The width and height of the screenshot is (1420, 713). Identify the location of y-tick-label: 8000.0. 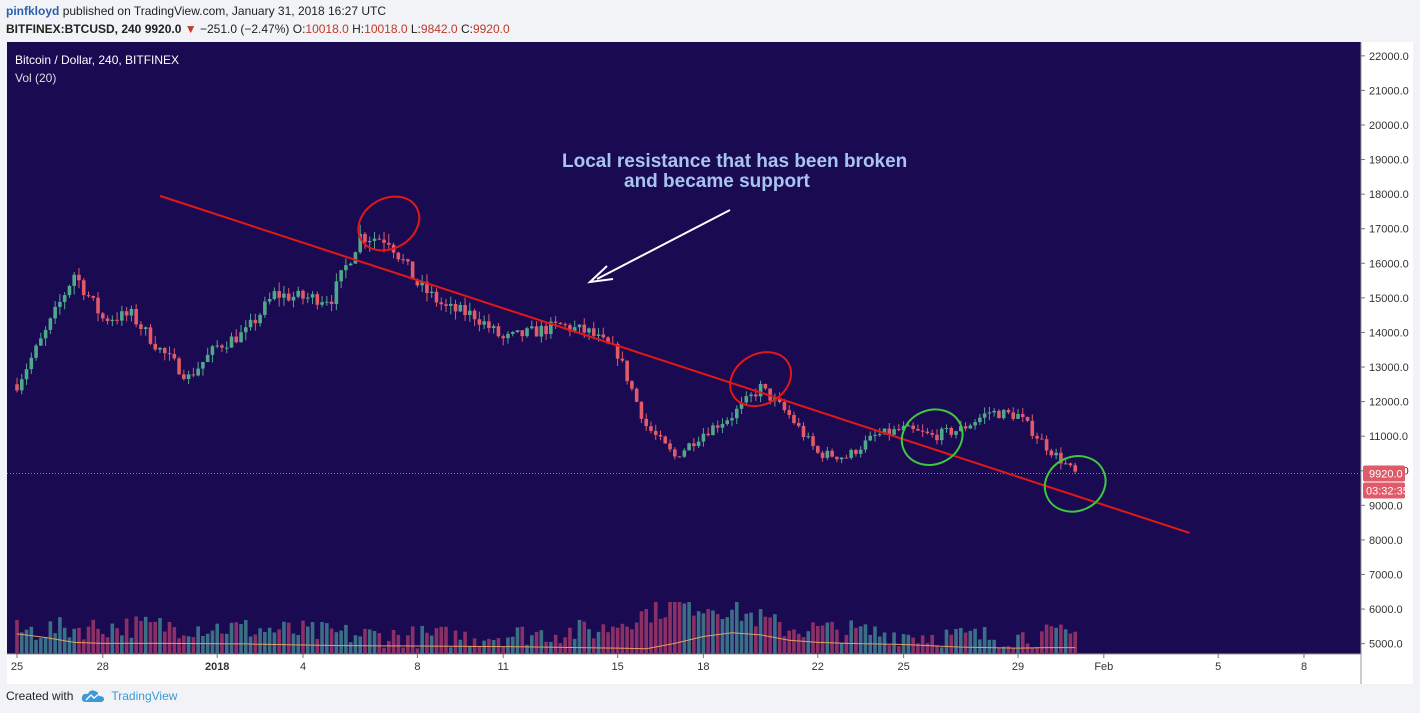
(1386, 541).